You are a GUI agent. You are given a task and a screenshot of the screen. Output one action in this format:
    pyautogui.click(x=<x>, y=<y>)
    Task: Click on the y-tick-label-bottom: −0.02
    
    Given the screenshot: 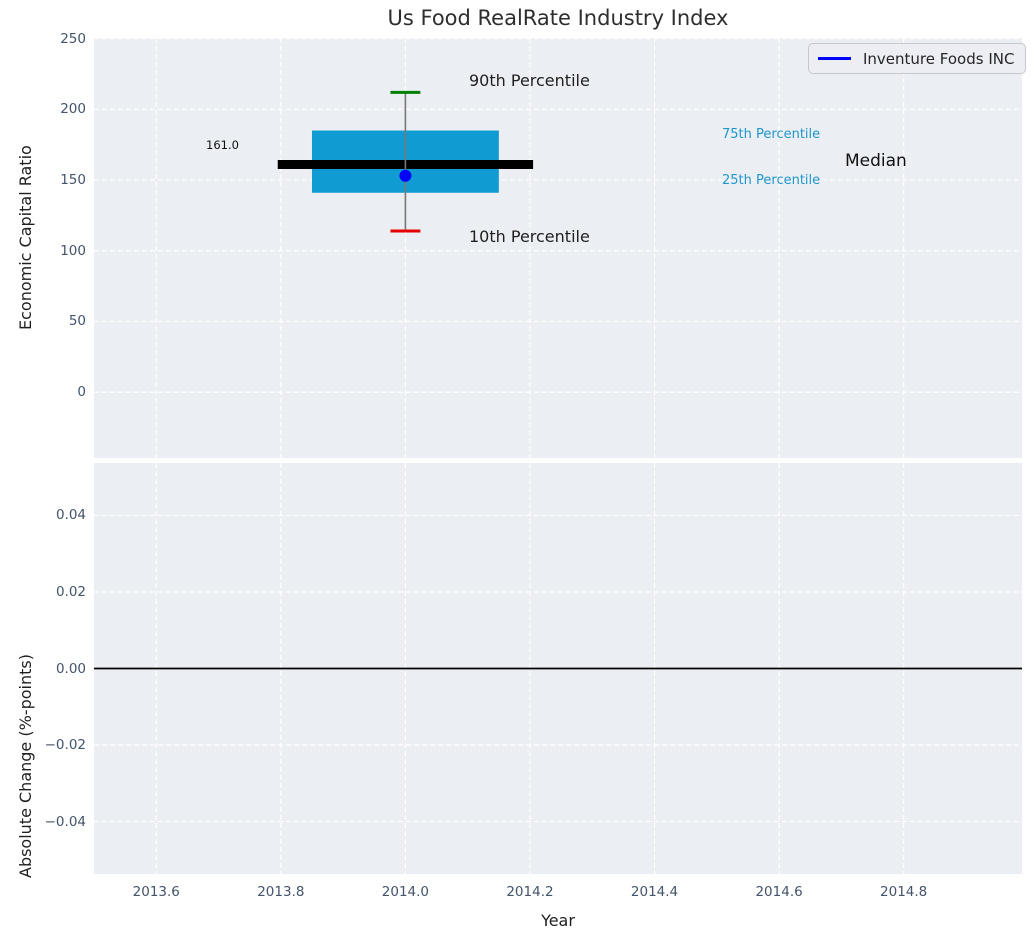 What is the action you would take?
    pyautogui.click(x=65, y=745)
    